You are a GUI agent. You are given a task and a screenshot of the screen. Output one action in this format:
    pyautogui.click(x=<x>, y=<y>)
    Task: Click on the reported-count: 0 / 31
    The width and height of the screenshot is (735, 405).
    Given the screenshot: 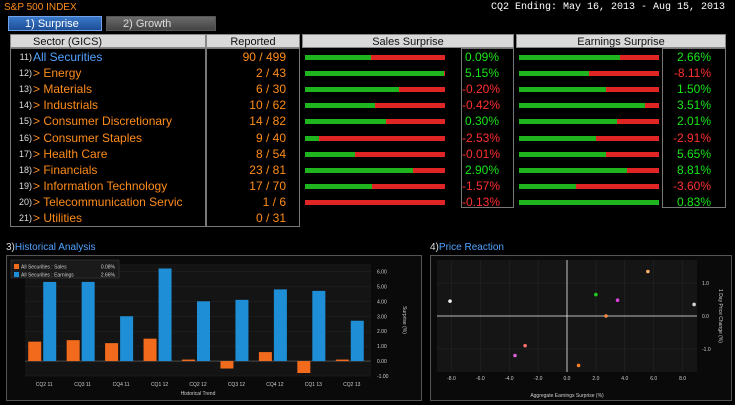 What is the action you would take?
    pyautogui.click(x=270, y=218)
    